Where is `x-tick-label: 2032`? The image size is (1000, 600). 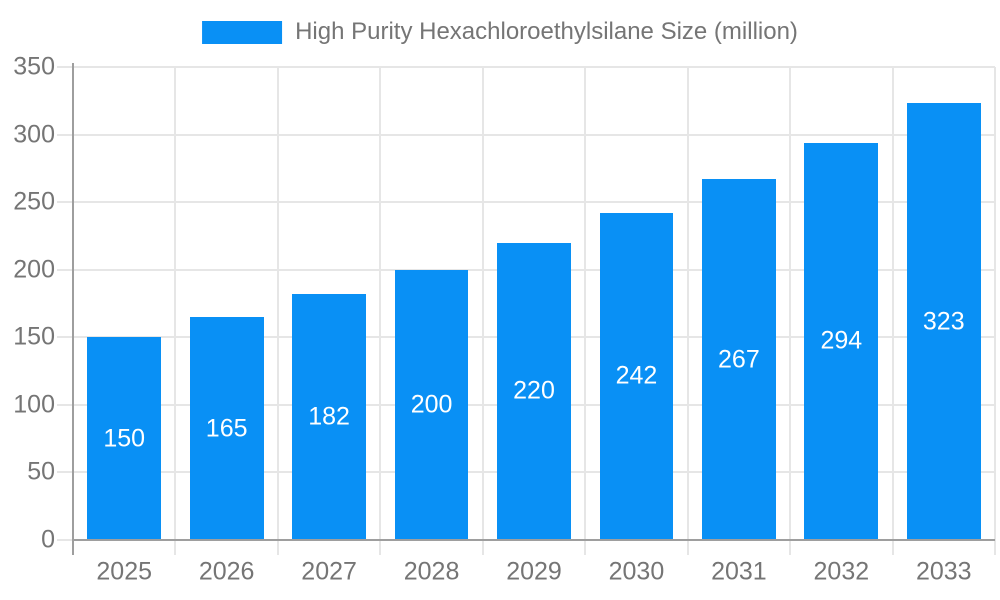 x-tick-label: 2032 is located at coordinates (841, 571).